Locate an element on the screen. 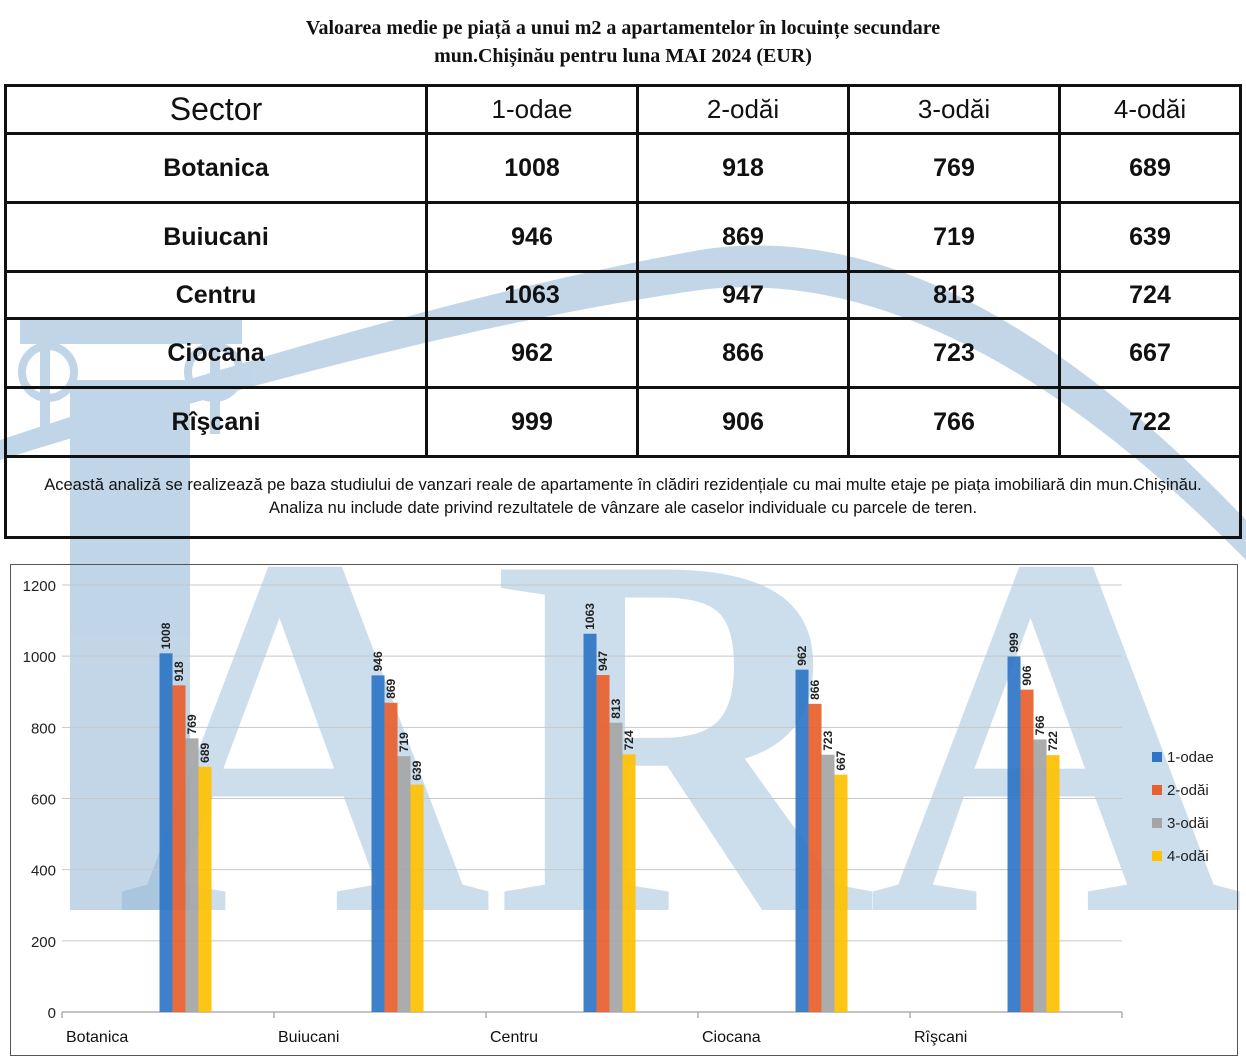 This screenshot has width=1246, height=1060. y-tick-label: 0 is located at coordinates (52, 1013).